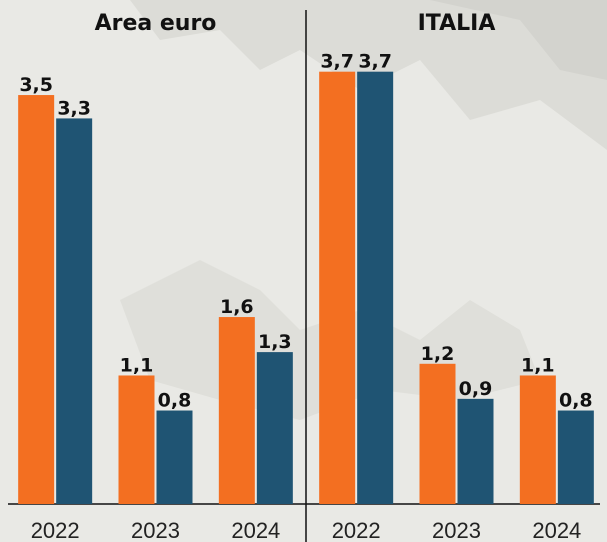 The height and width of the screenshot is (542, 607). What do you see at coordinates (476, 389) in the screenshot?
I see `value-label: 0,9` at bounding box center [476, 389].